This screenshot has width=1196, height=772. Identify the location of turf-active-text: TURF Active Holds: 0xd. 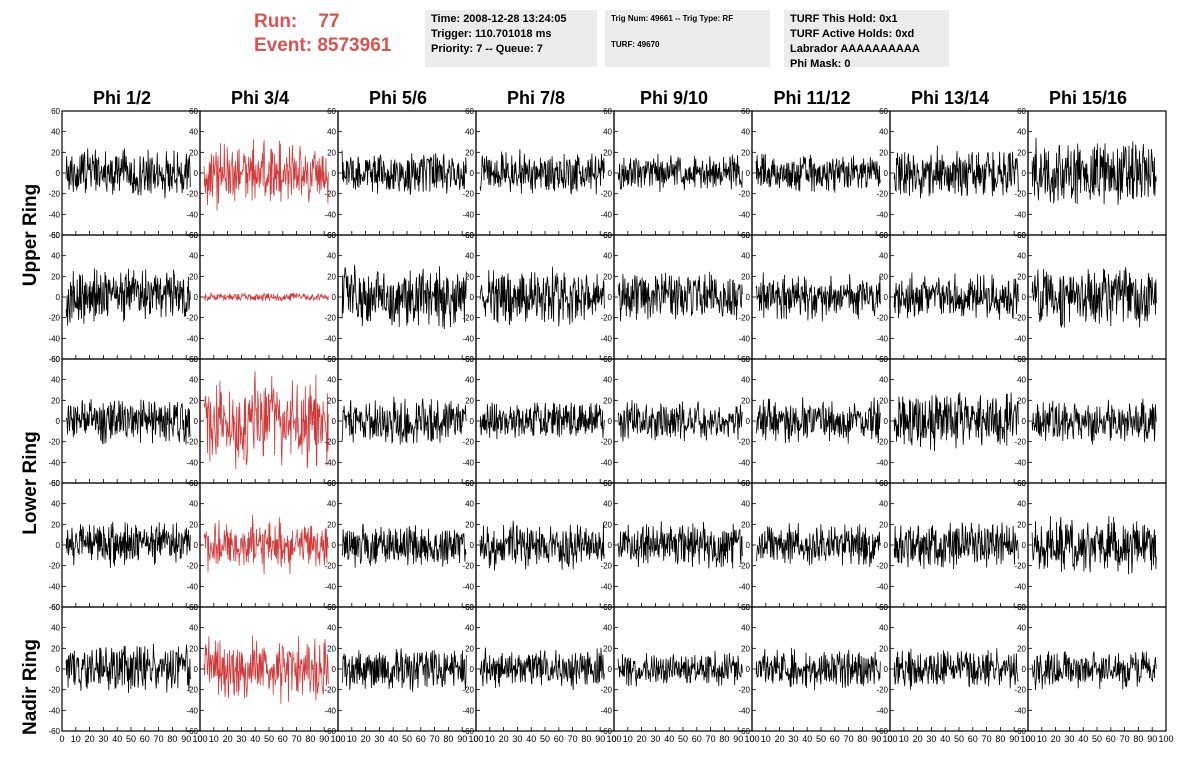
(852, 34).